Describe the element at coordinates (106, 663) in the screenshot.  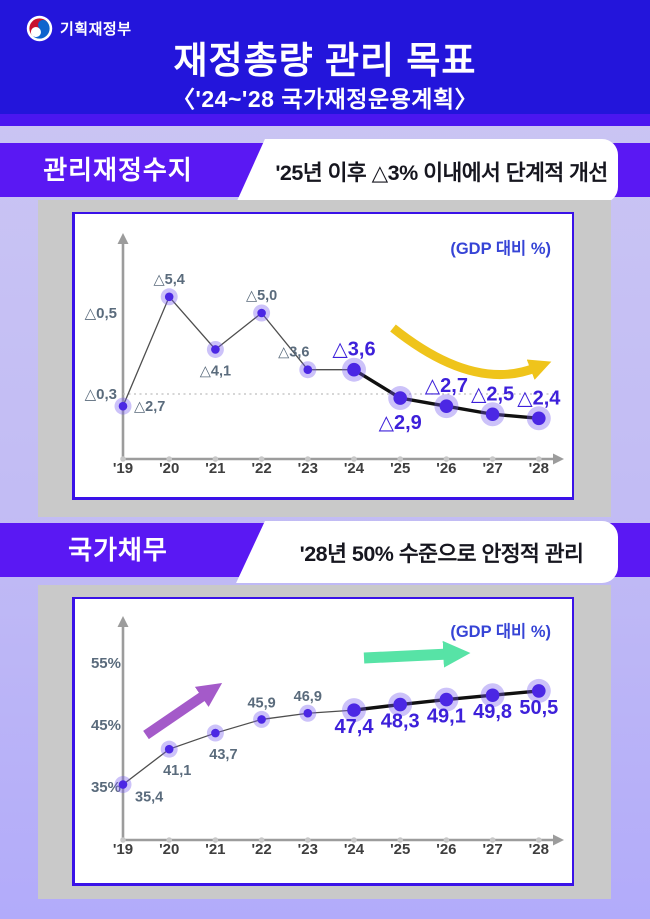
I see `y-axis-label: 55%` at that location.